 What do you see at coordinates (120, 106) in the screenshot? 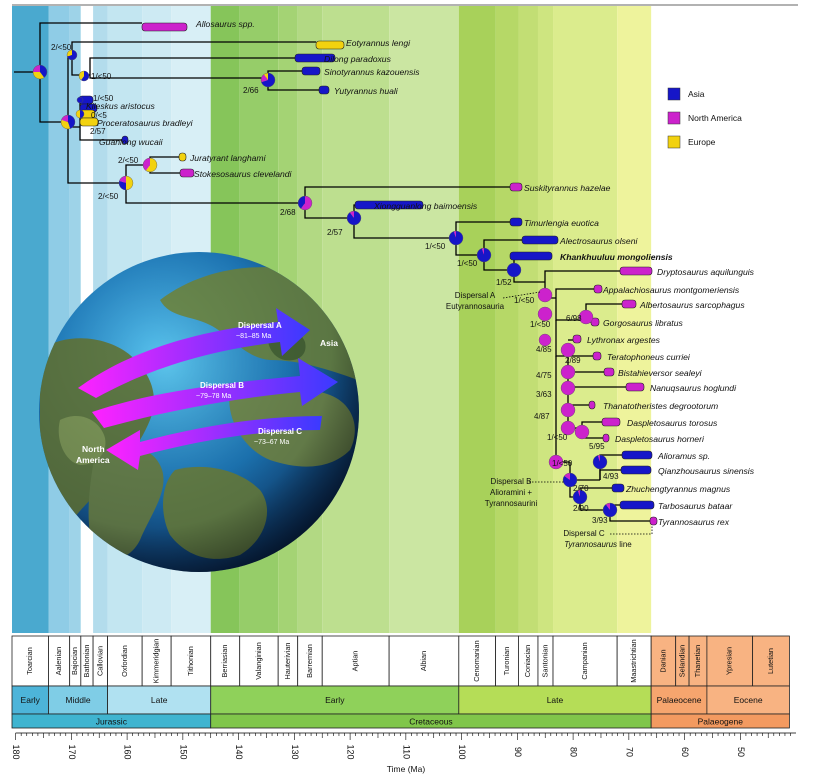
I see `taxon-label: Kileskus aristocus` at bounding box center [120, 106].